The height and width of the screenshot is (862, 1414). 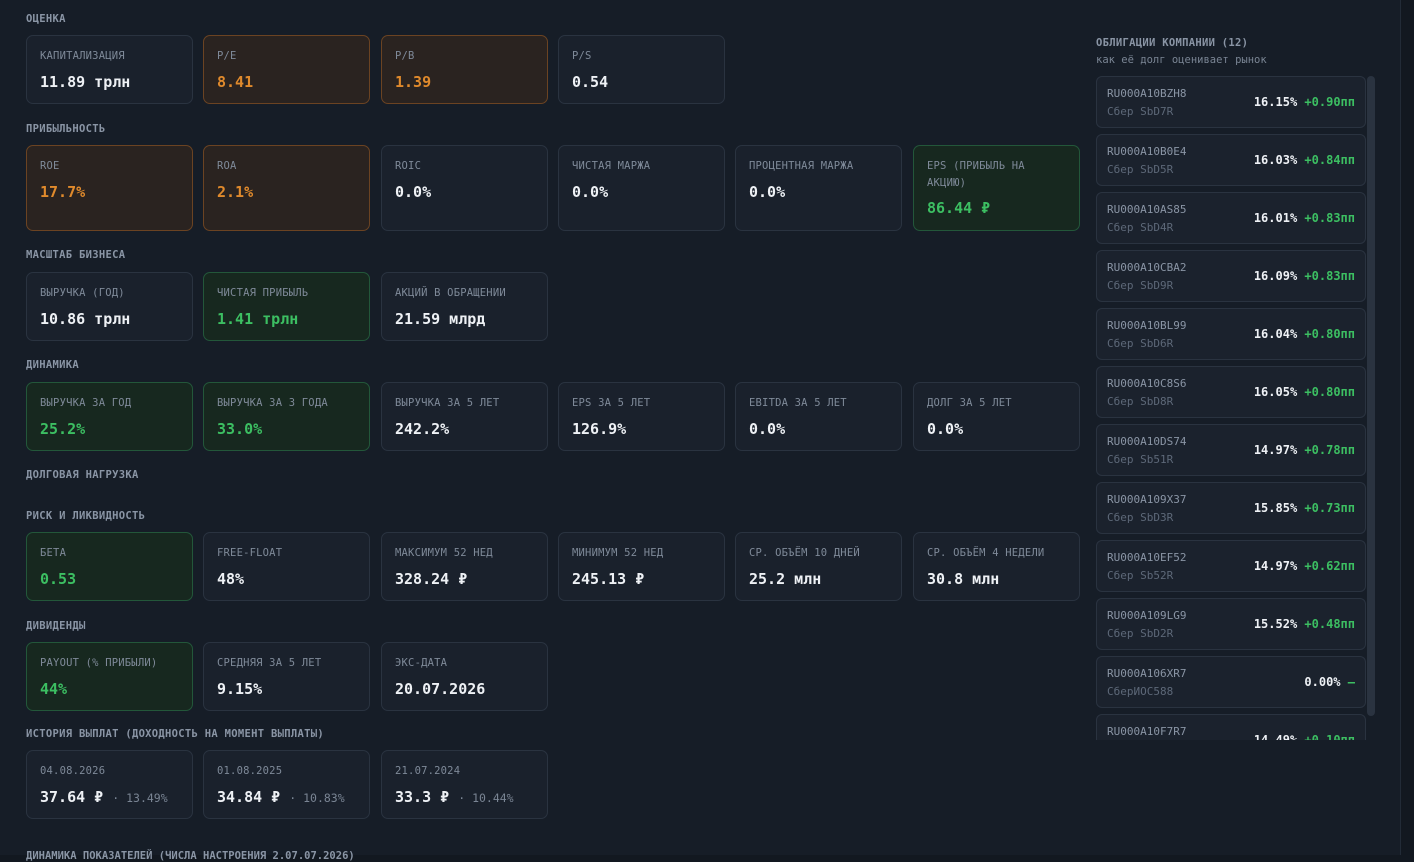 I want to click on bond-yield-change: +0.80пп, so click(x=1329, y=334).